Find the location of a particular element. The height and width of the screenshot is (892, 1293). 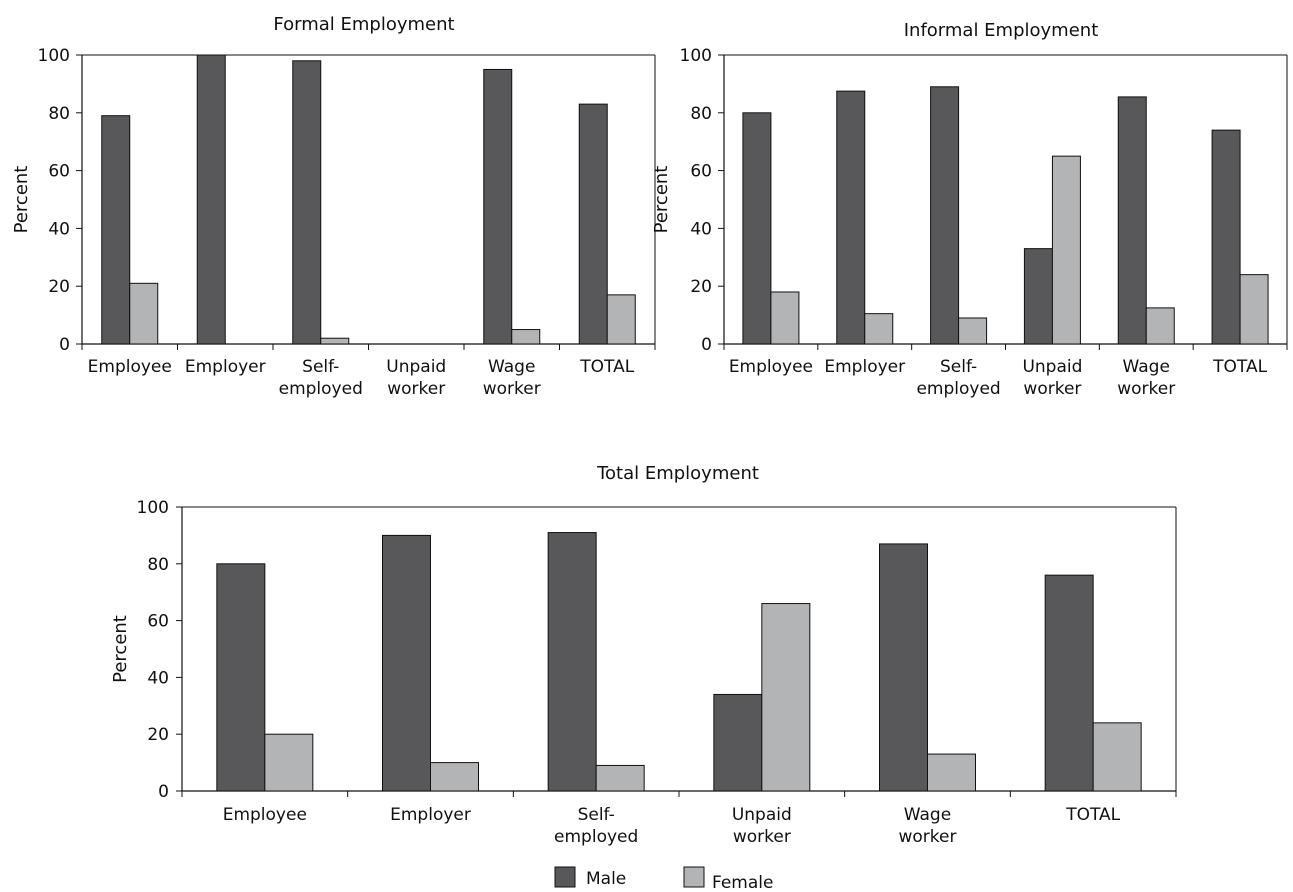

chart-title: Total Employment is located at coordinates (677, 473).